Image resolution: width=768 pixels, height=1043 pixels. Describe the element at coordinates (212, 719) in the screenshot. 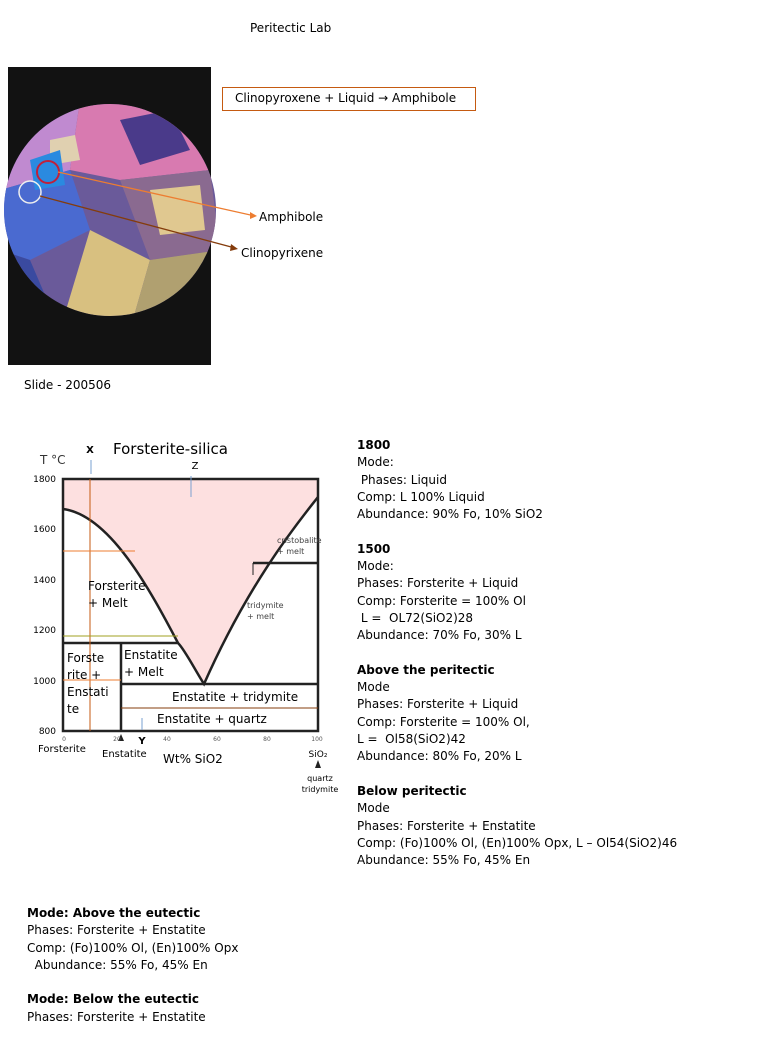

I see `field-label: Enstatite + quartz` at that location.